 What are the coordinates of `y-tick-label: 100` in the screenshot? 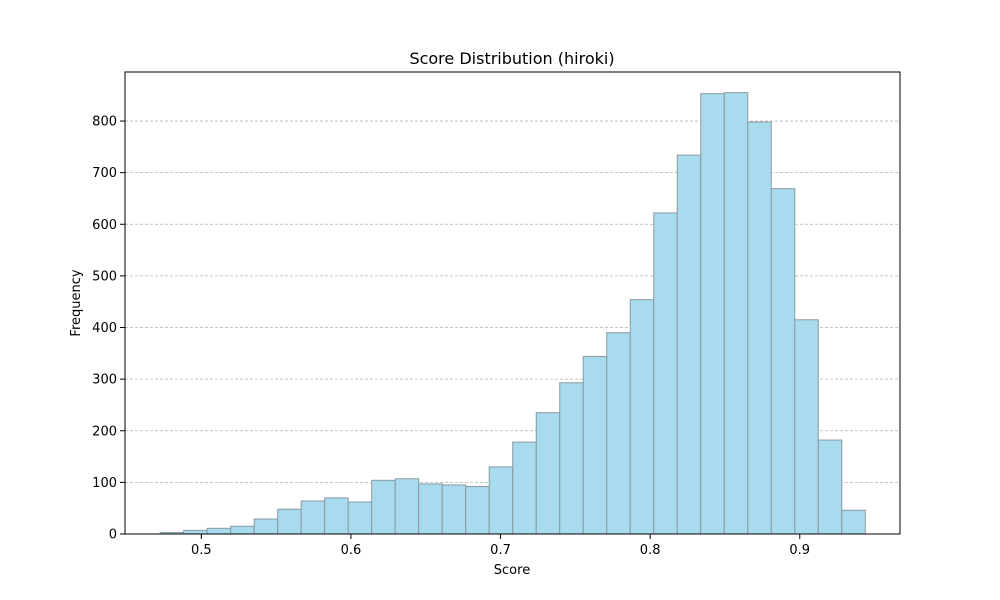 It's located at (104, 483).